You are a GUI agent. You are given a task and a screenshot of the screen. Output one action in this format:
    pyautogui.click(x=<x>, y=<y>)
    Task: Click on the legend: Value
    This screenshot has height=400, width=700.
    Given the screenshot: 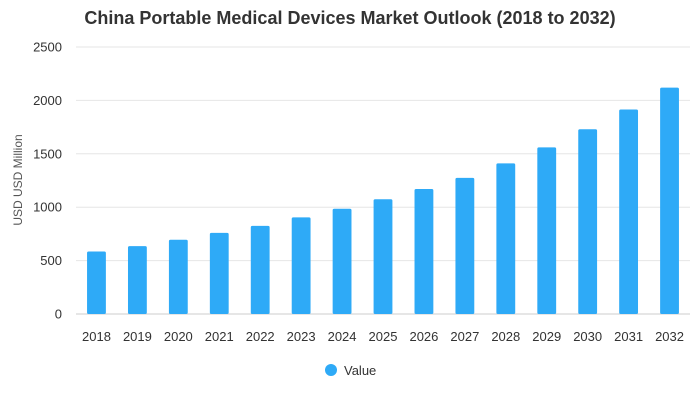 What is the action you would take?
    pyautogui.click(x=350, y=370)
    